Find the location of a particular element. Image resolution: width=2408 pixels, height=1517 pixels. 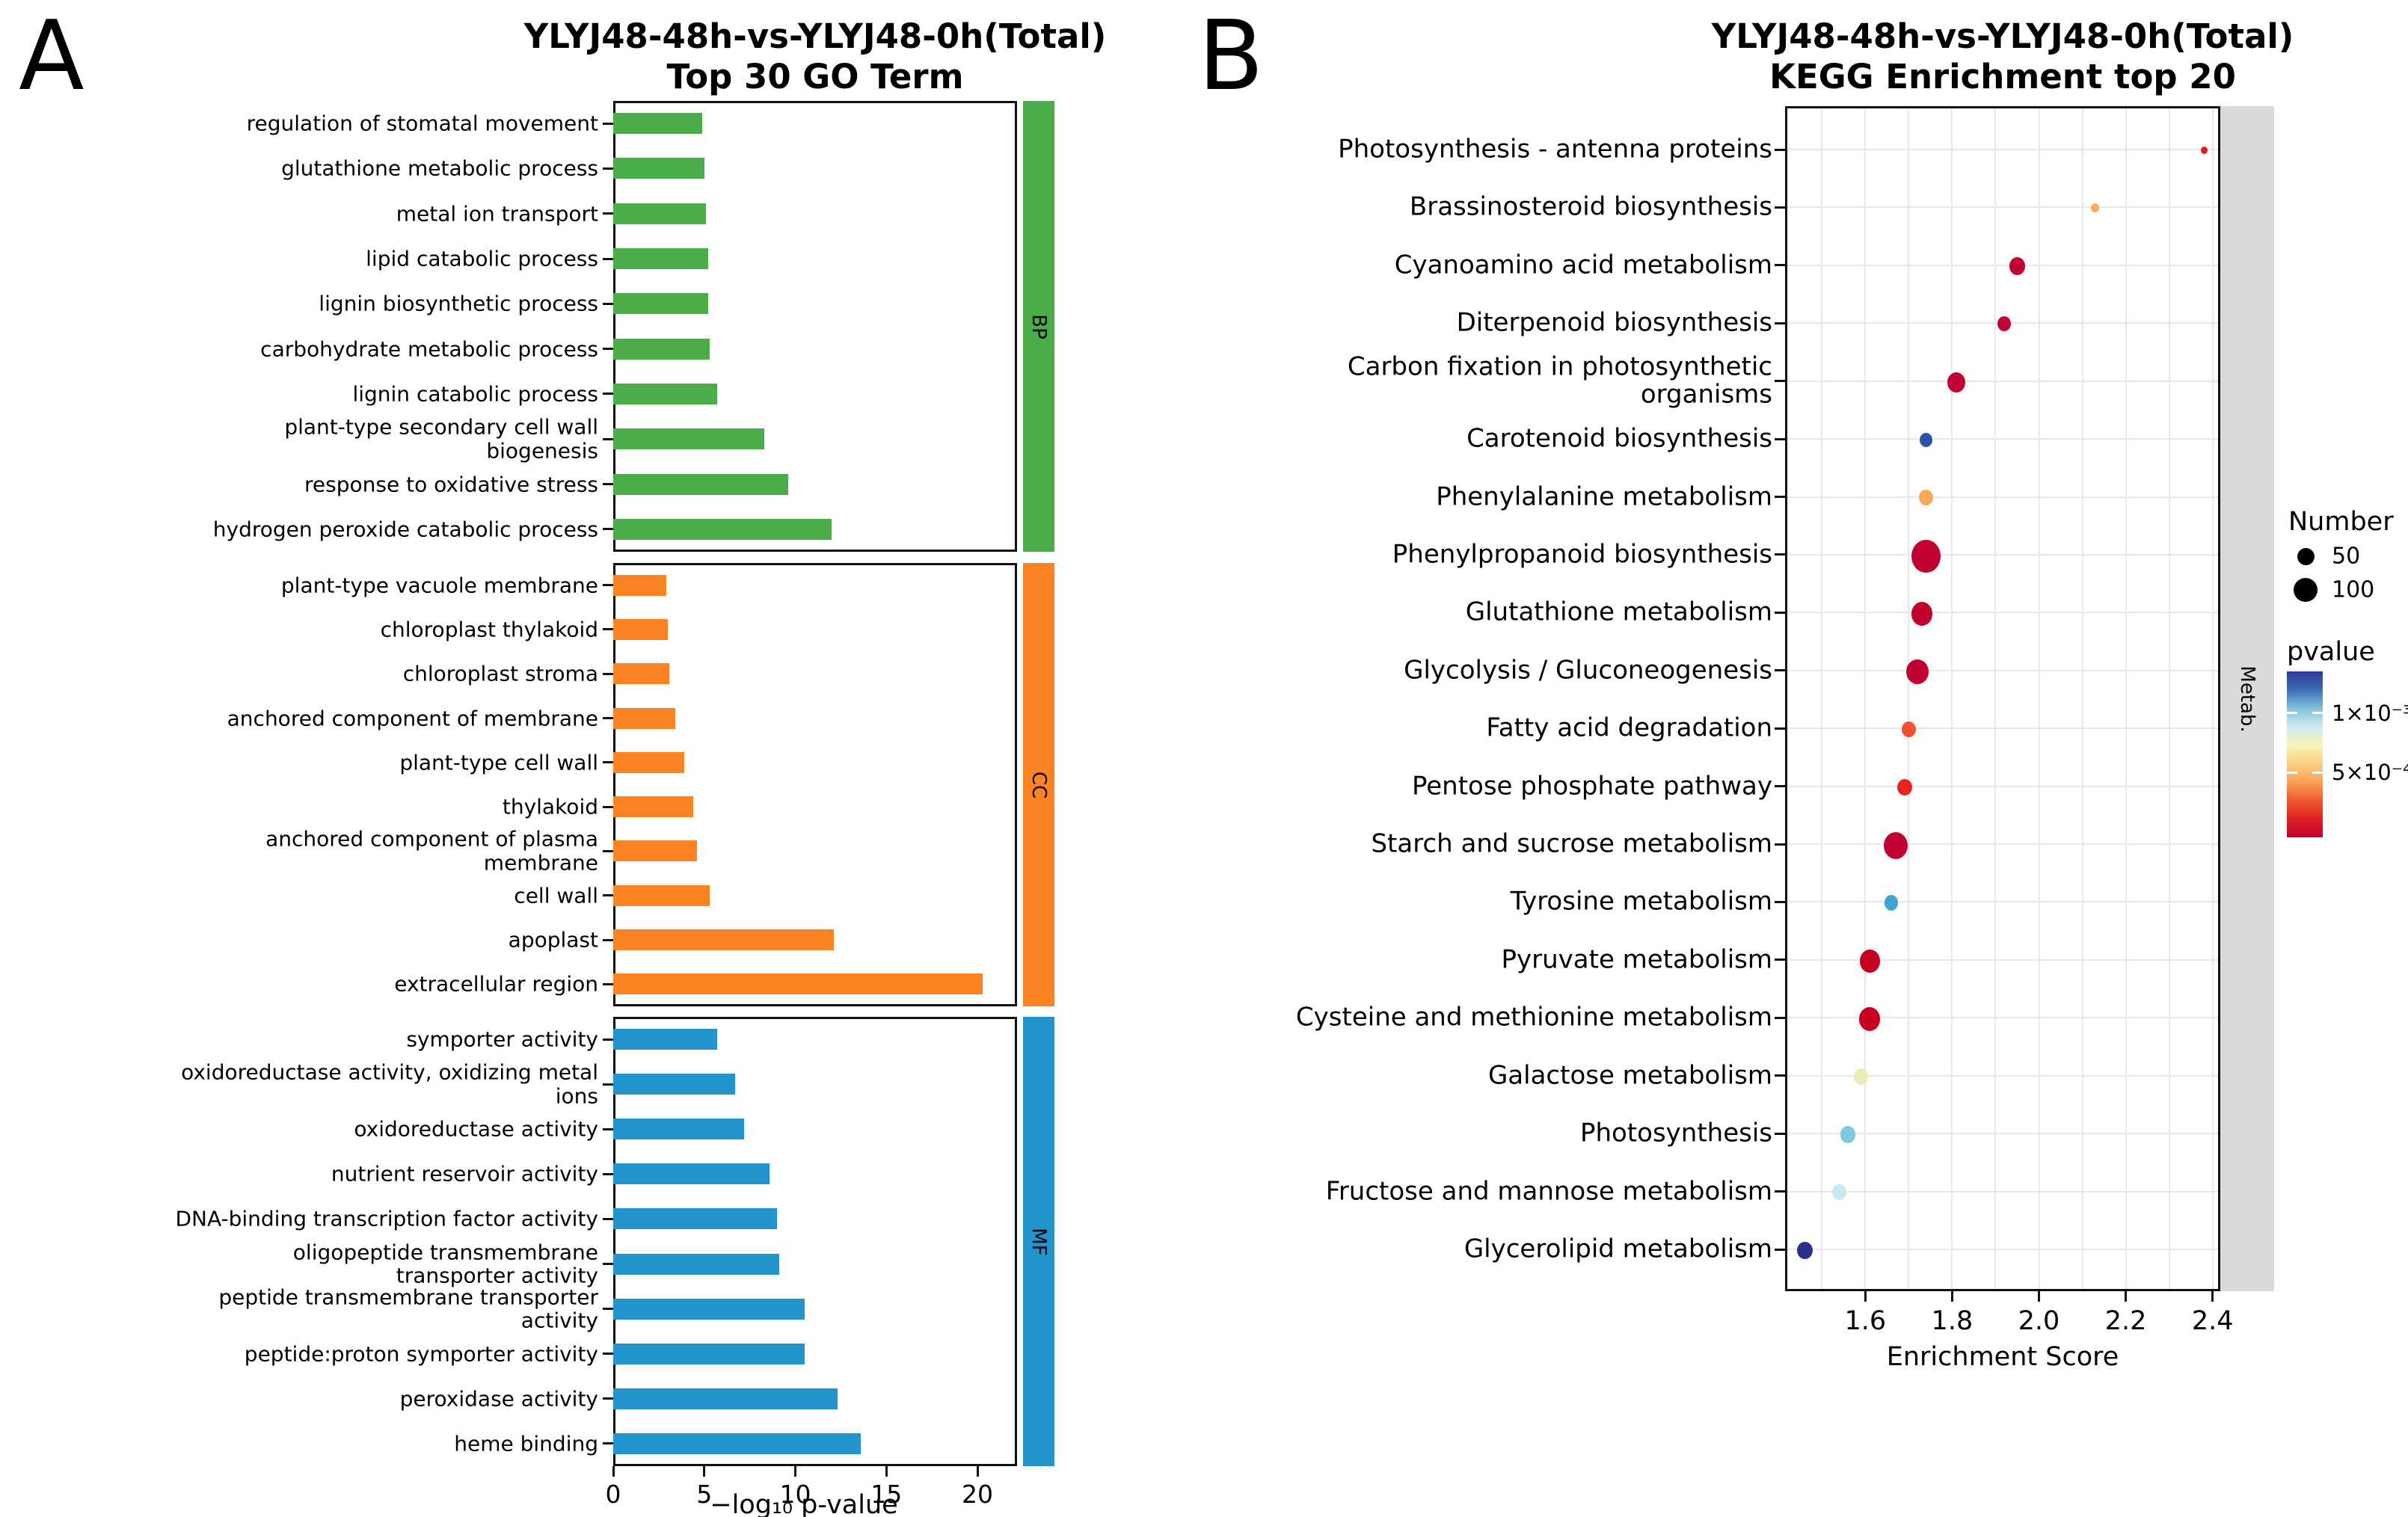

kegg-x-tick-label: 2.0 is located at coordinates (2039, 1321).